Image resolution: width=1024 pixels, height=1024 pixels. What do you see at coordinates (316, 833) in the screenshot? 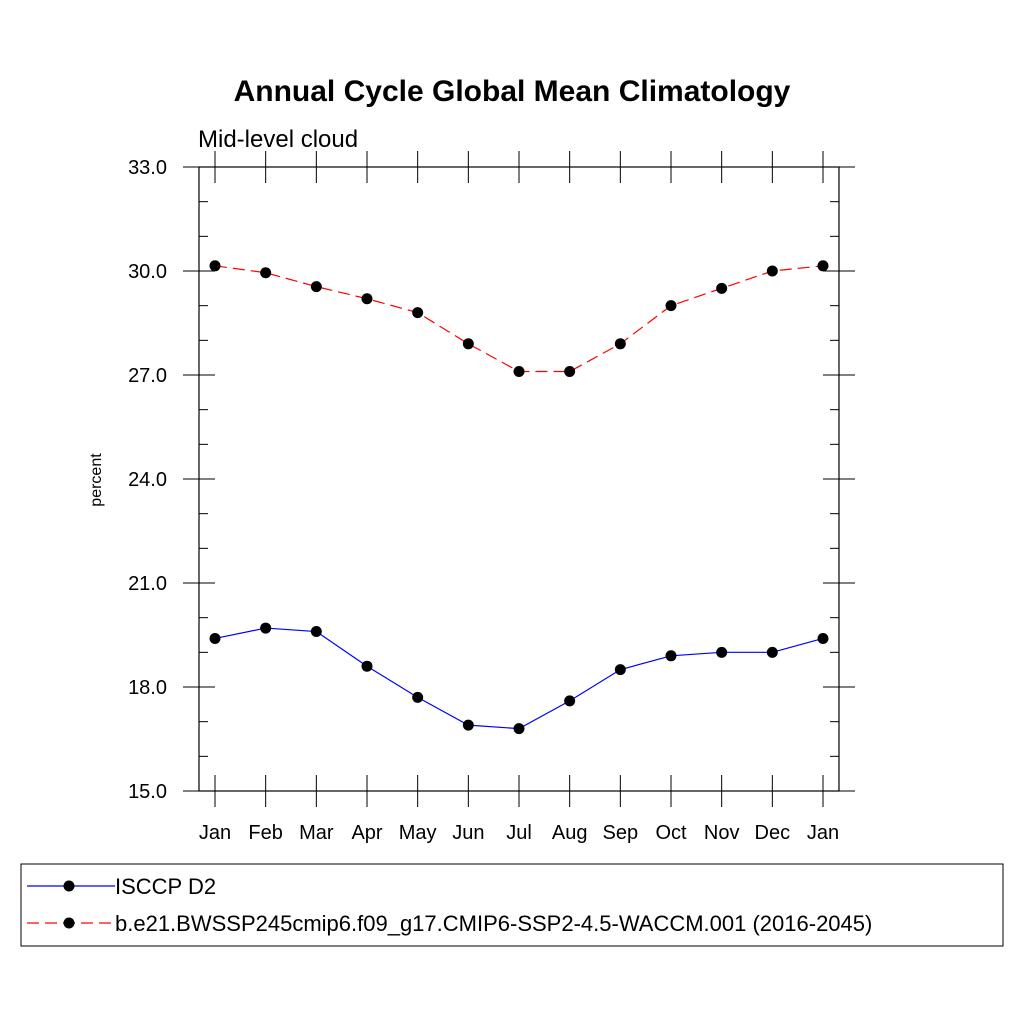
I see `x-tick-label: Mar` at bounding box center [316, 833].